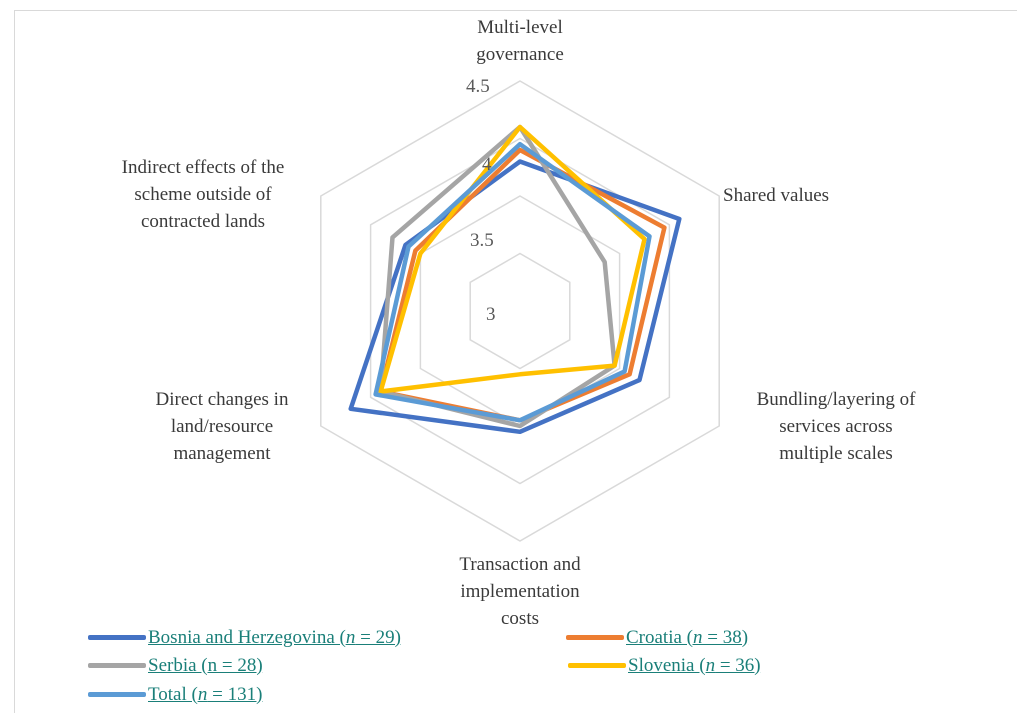  Describe the element at coordinates (520, 618) in the screenshot. I see `axis-label-line: costs` at that location.